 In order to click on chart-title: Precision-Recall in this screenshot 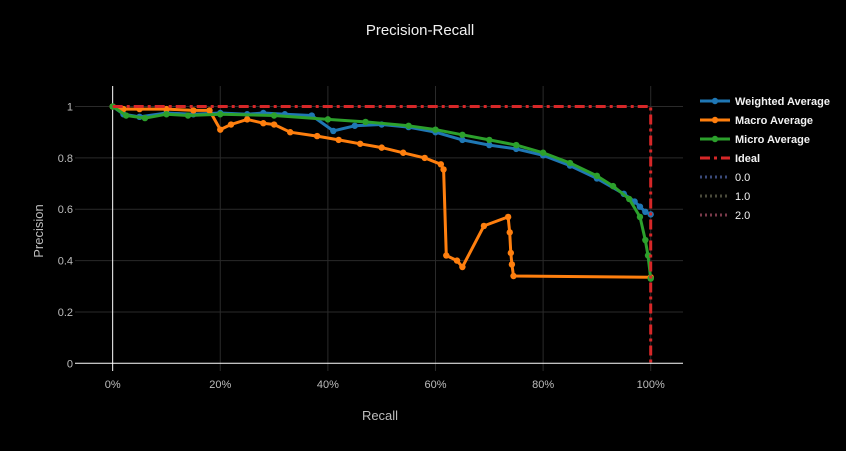, I will do `click(420, 30)`.